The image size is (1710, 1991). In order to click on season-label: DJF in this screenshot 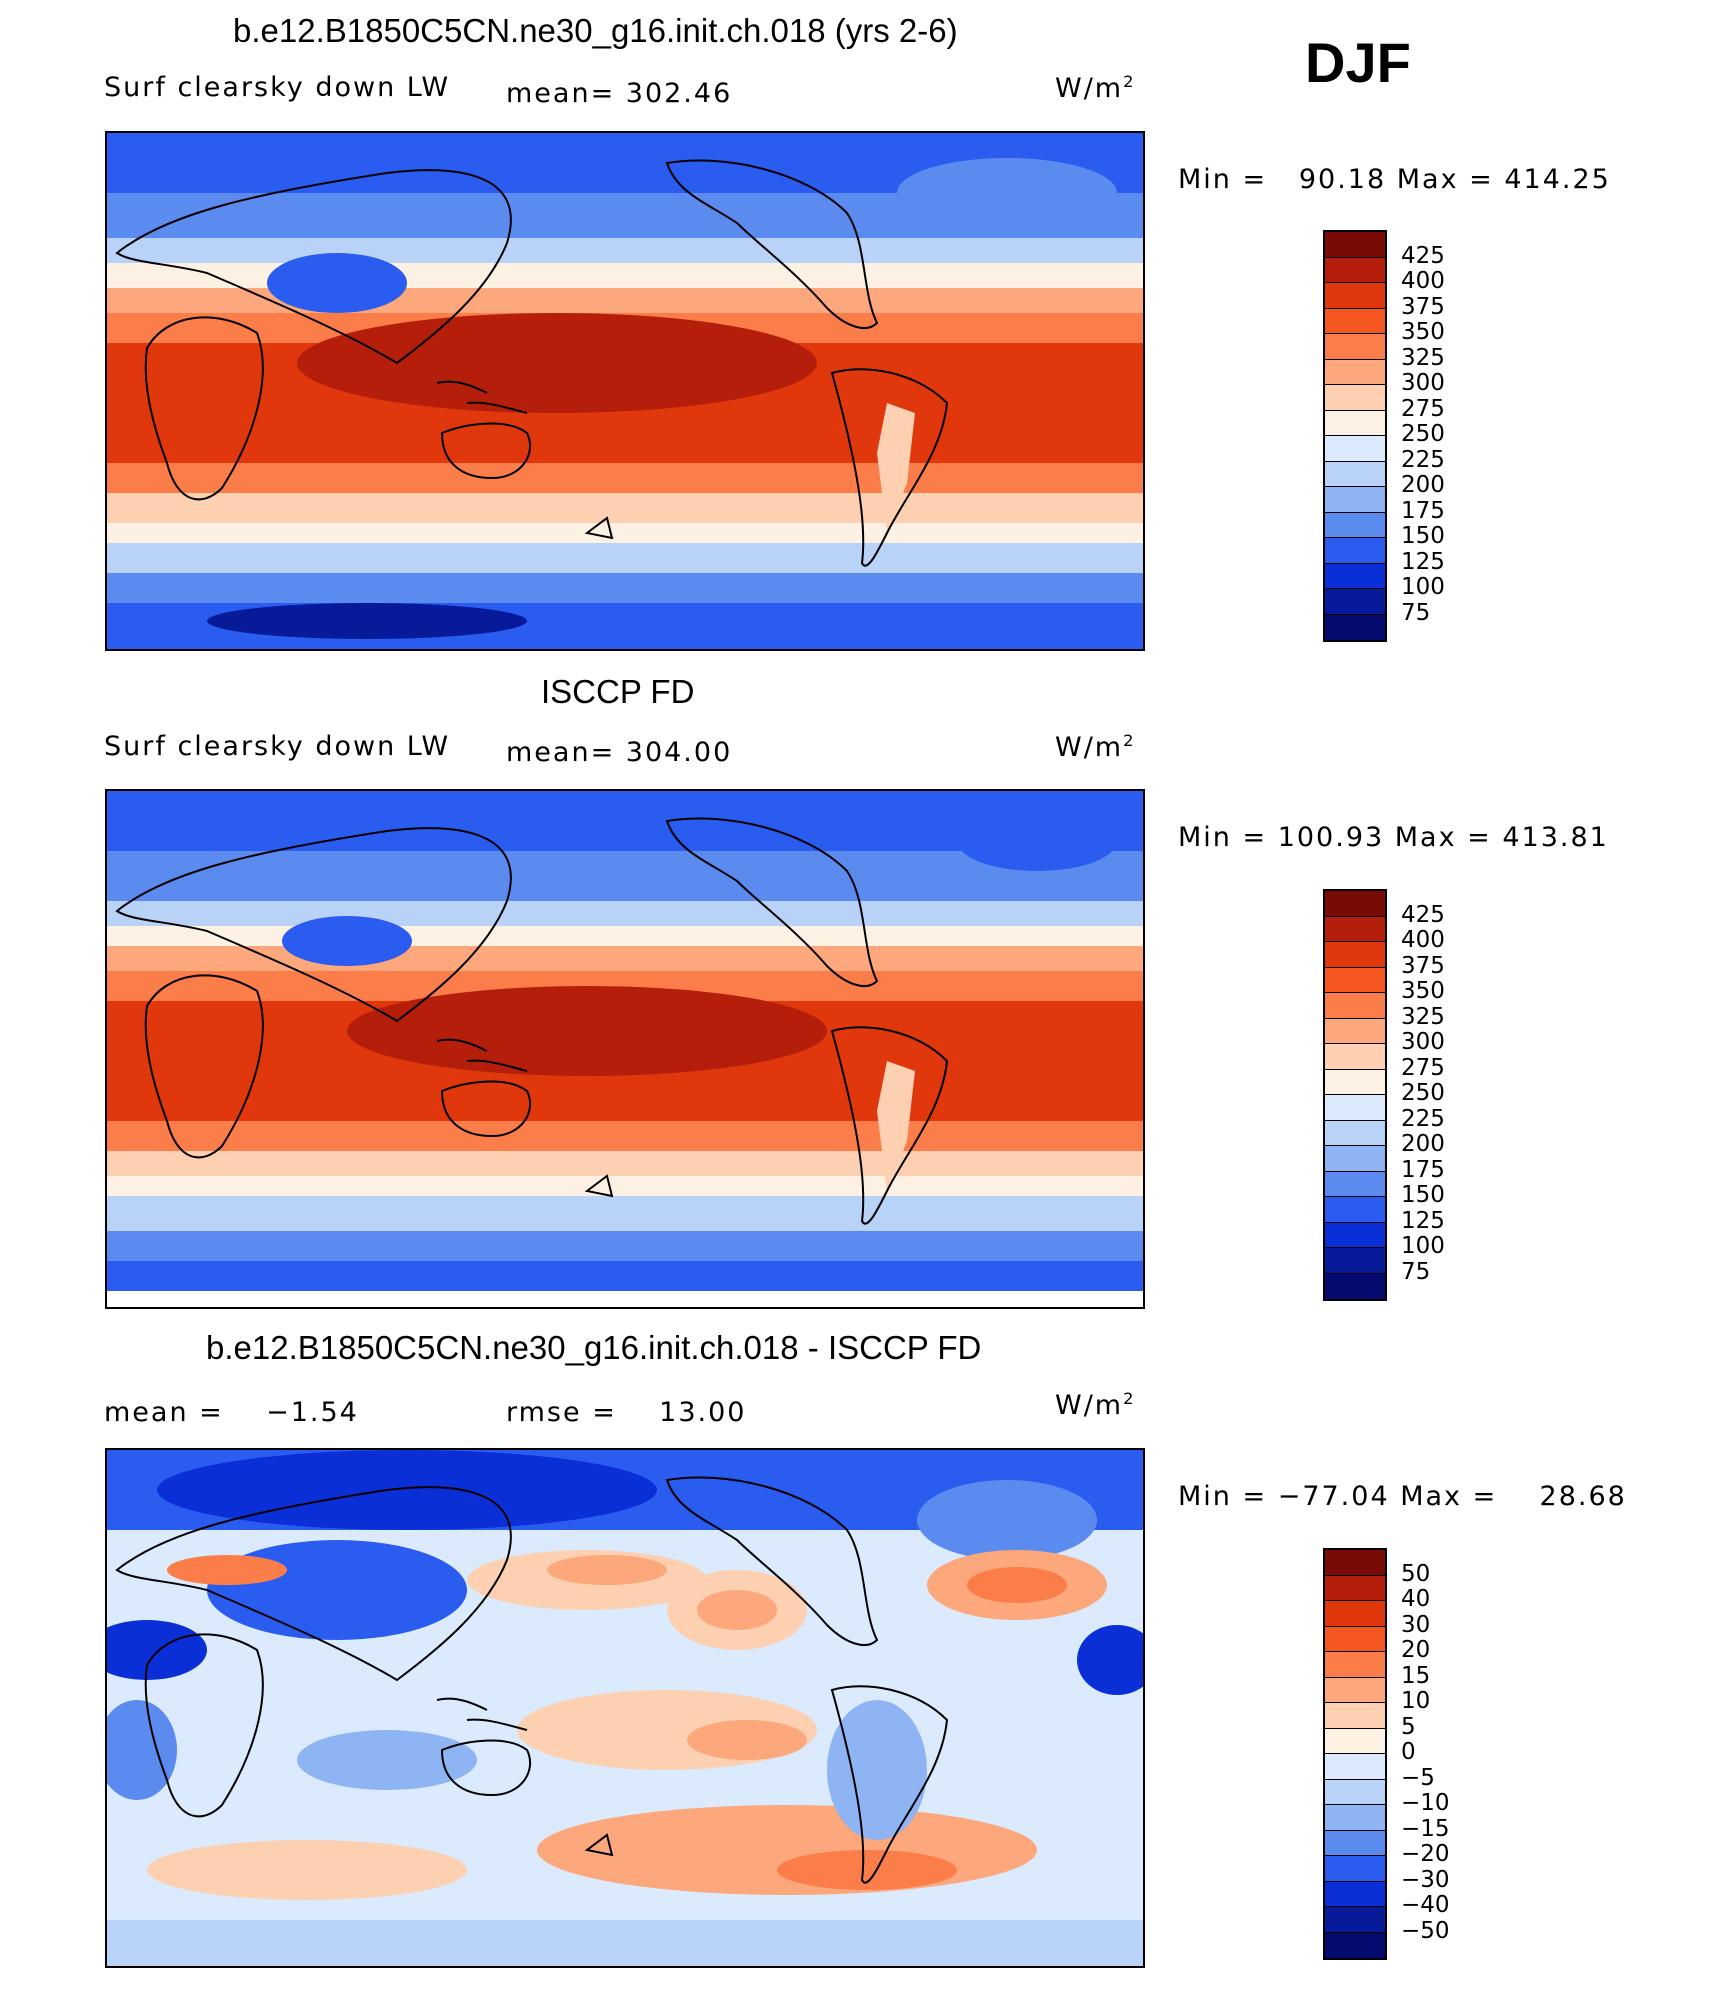, I will do `click(1358, 62)`.